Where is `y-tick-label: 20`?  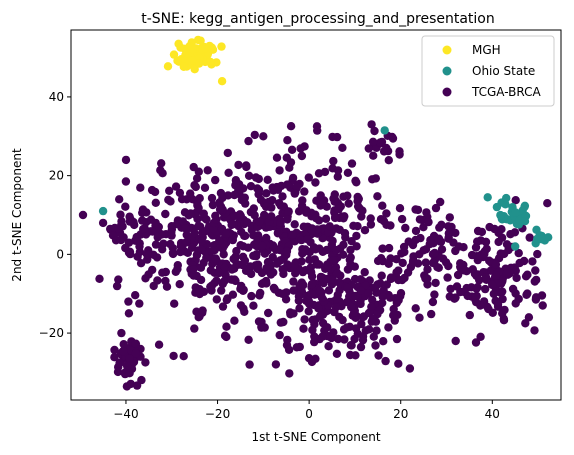
y-tick-label: 20 is located at coordinates (56, 176).